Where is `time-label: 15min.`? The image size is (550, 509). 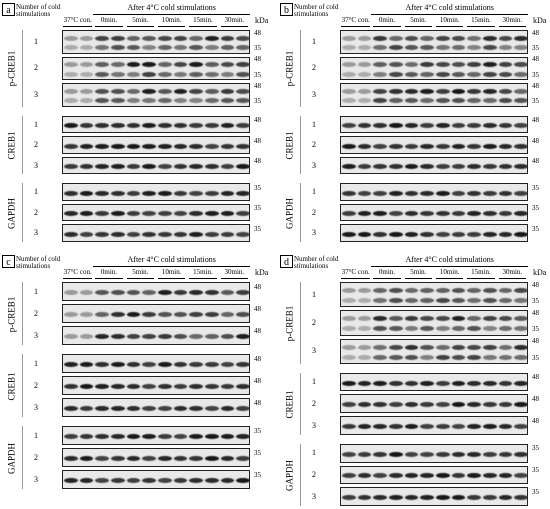
time-label: 15min. is located at coordinates (203, 272).